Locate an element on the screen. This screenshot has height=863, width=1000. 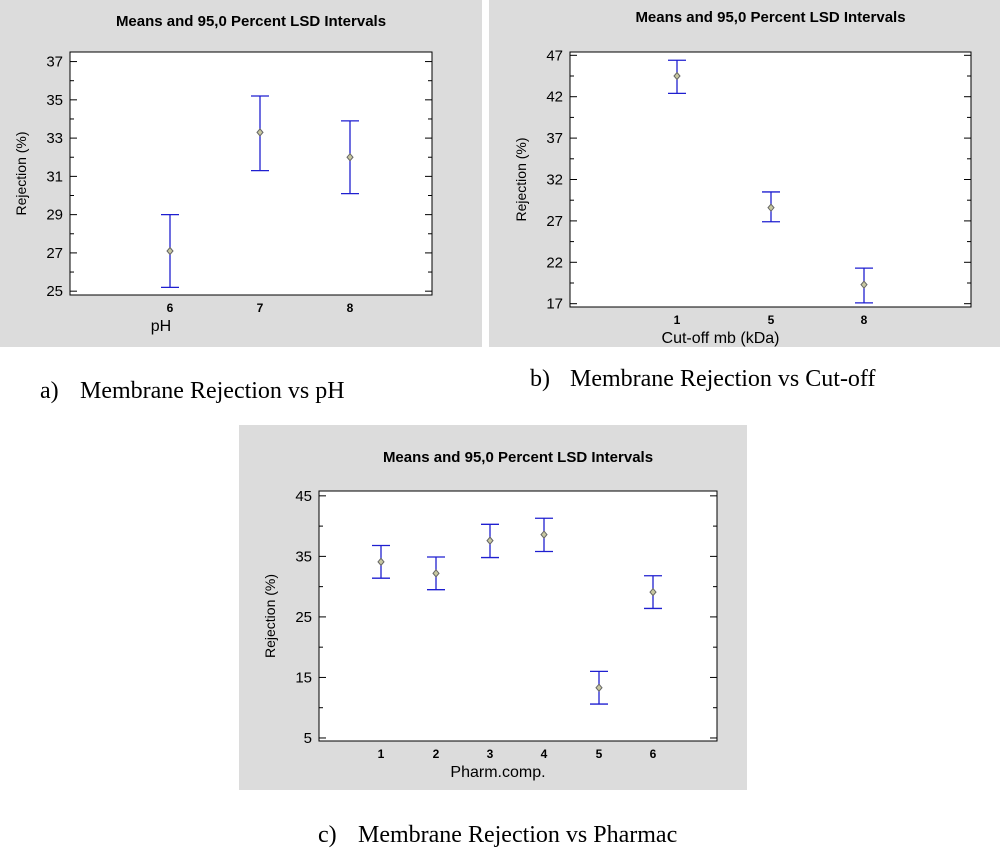
caption-cutoff-text: Membrane Rejection vs Cut-off is located at coordinates (723, 379).